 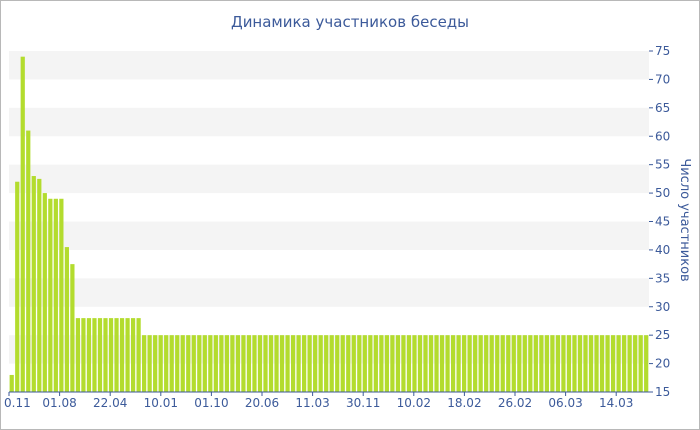 I want to click on y-tick-label: 60, so click(x=662, y=136).